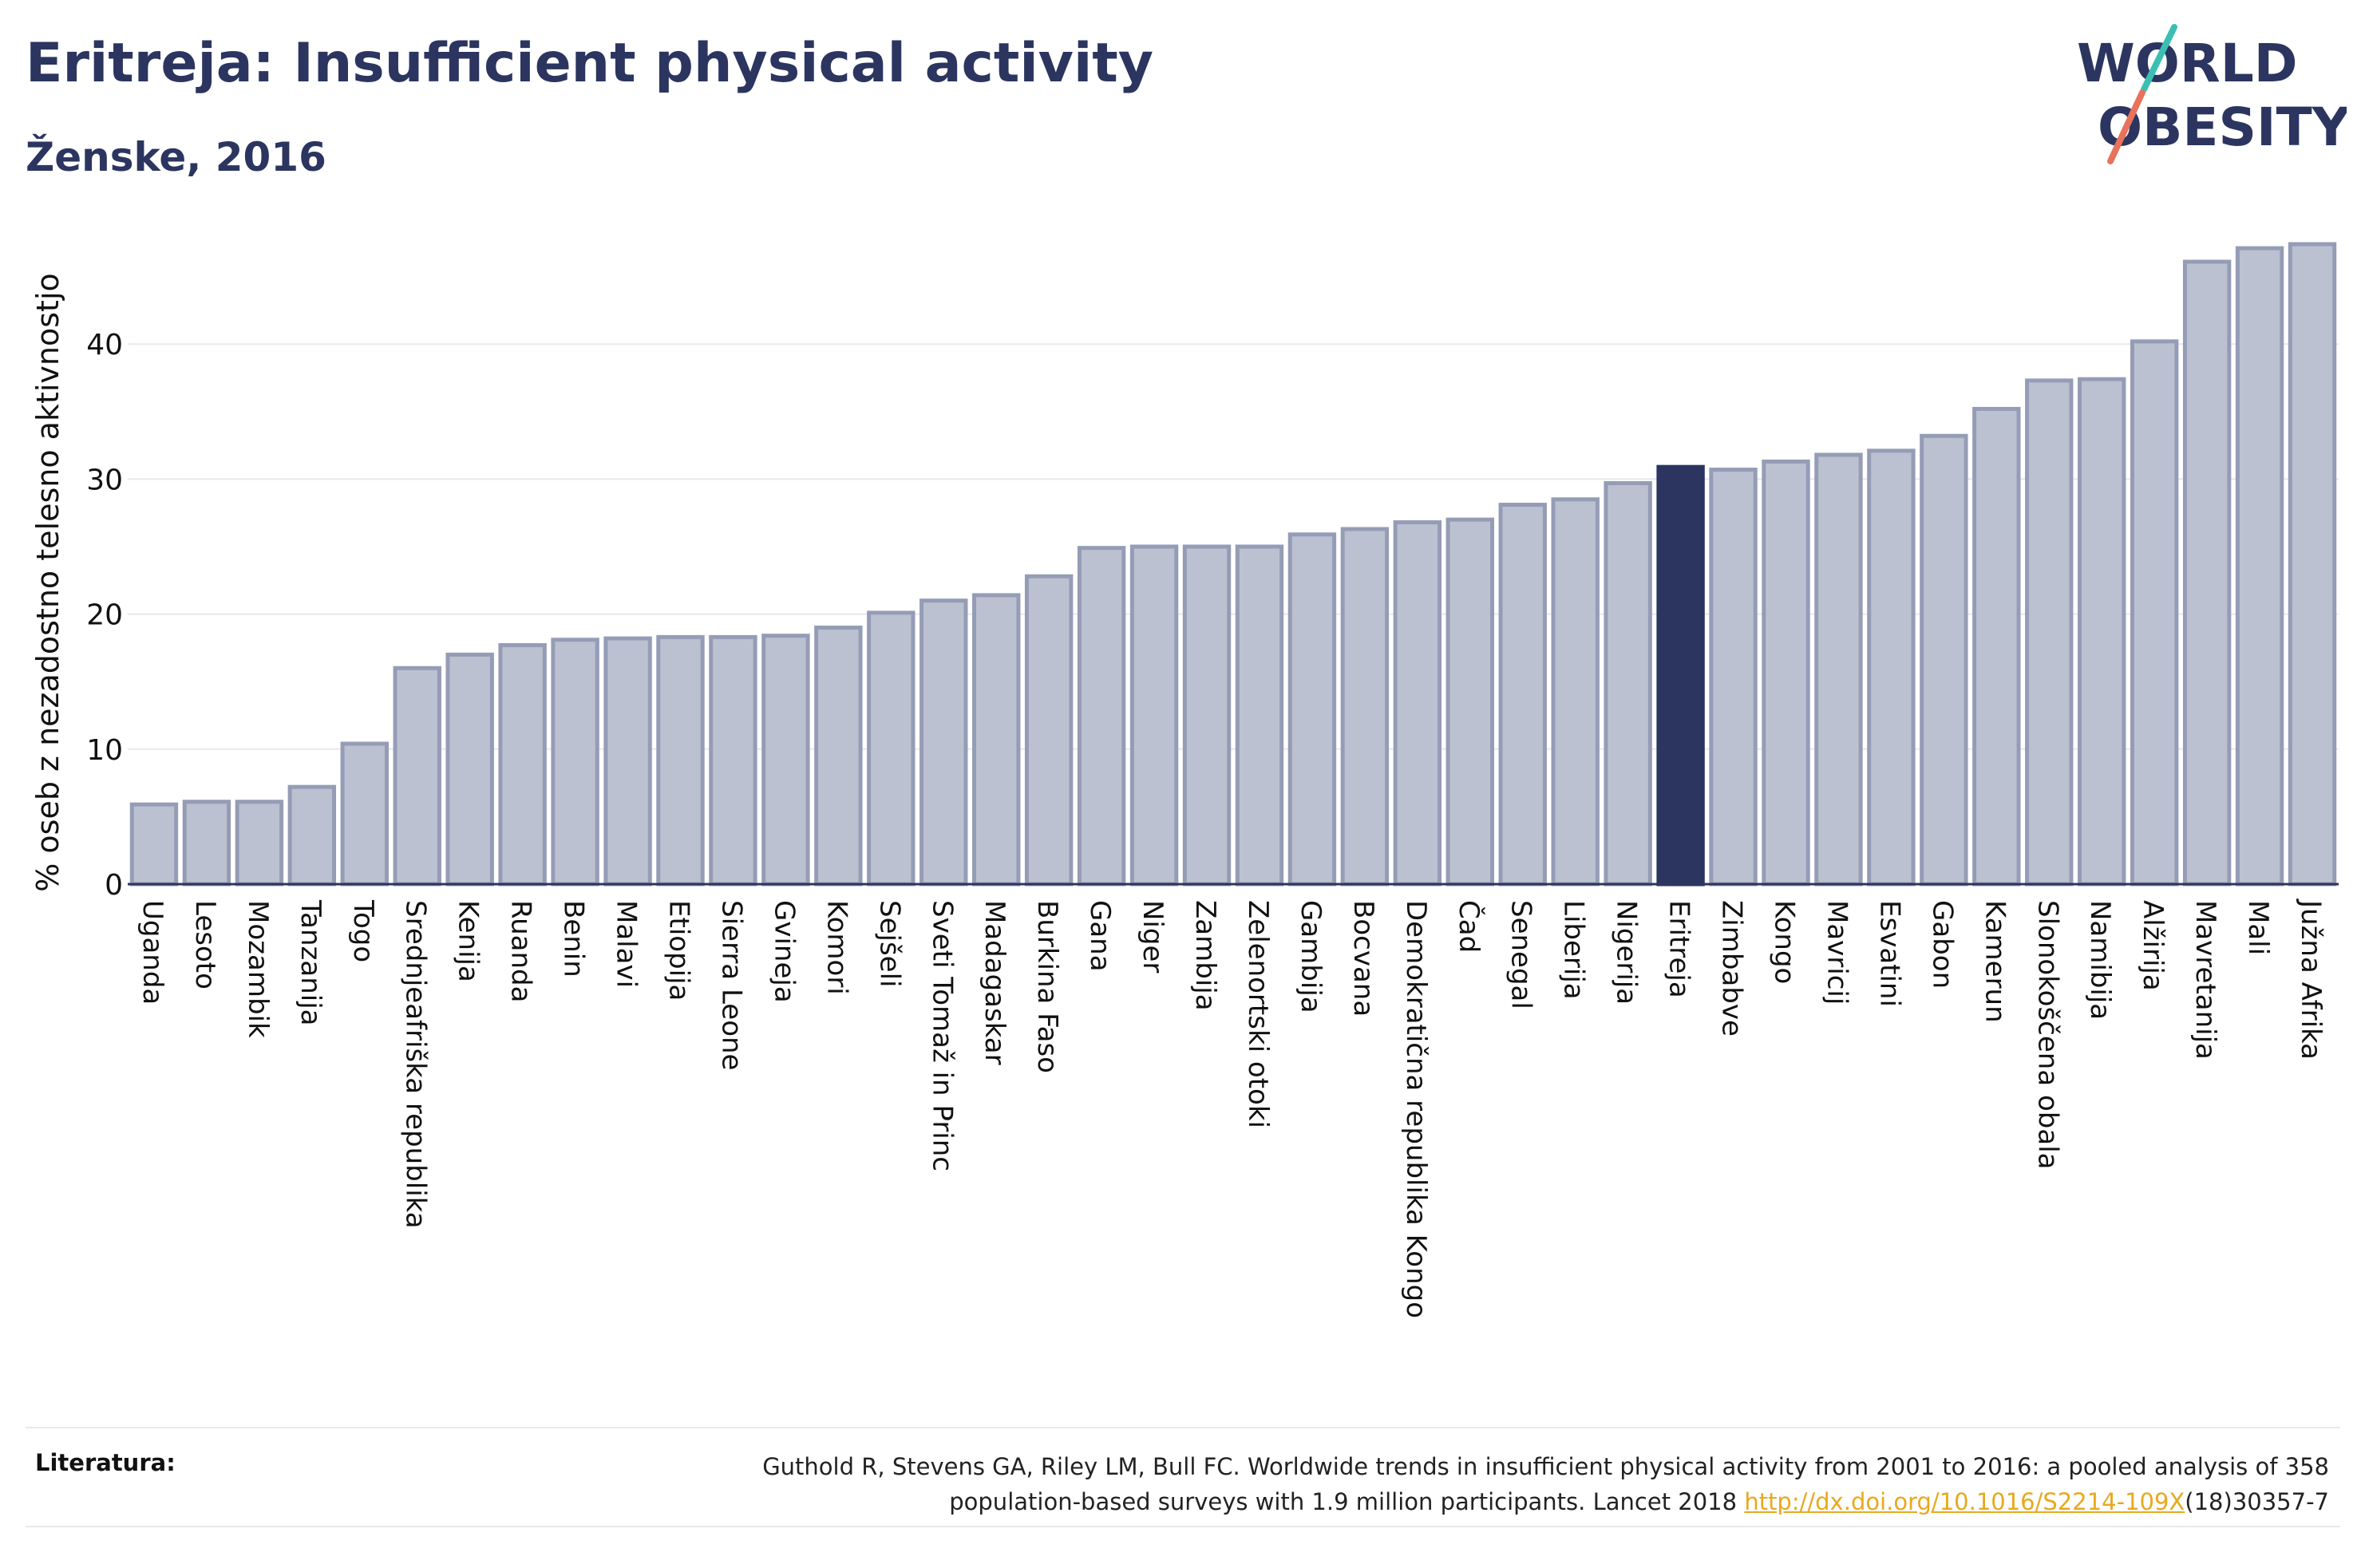 The height and width of the screenshot is (1568, 2361). I want to click on y-tick-label: 20, so click(104, 615).